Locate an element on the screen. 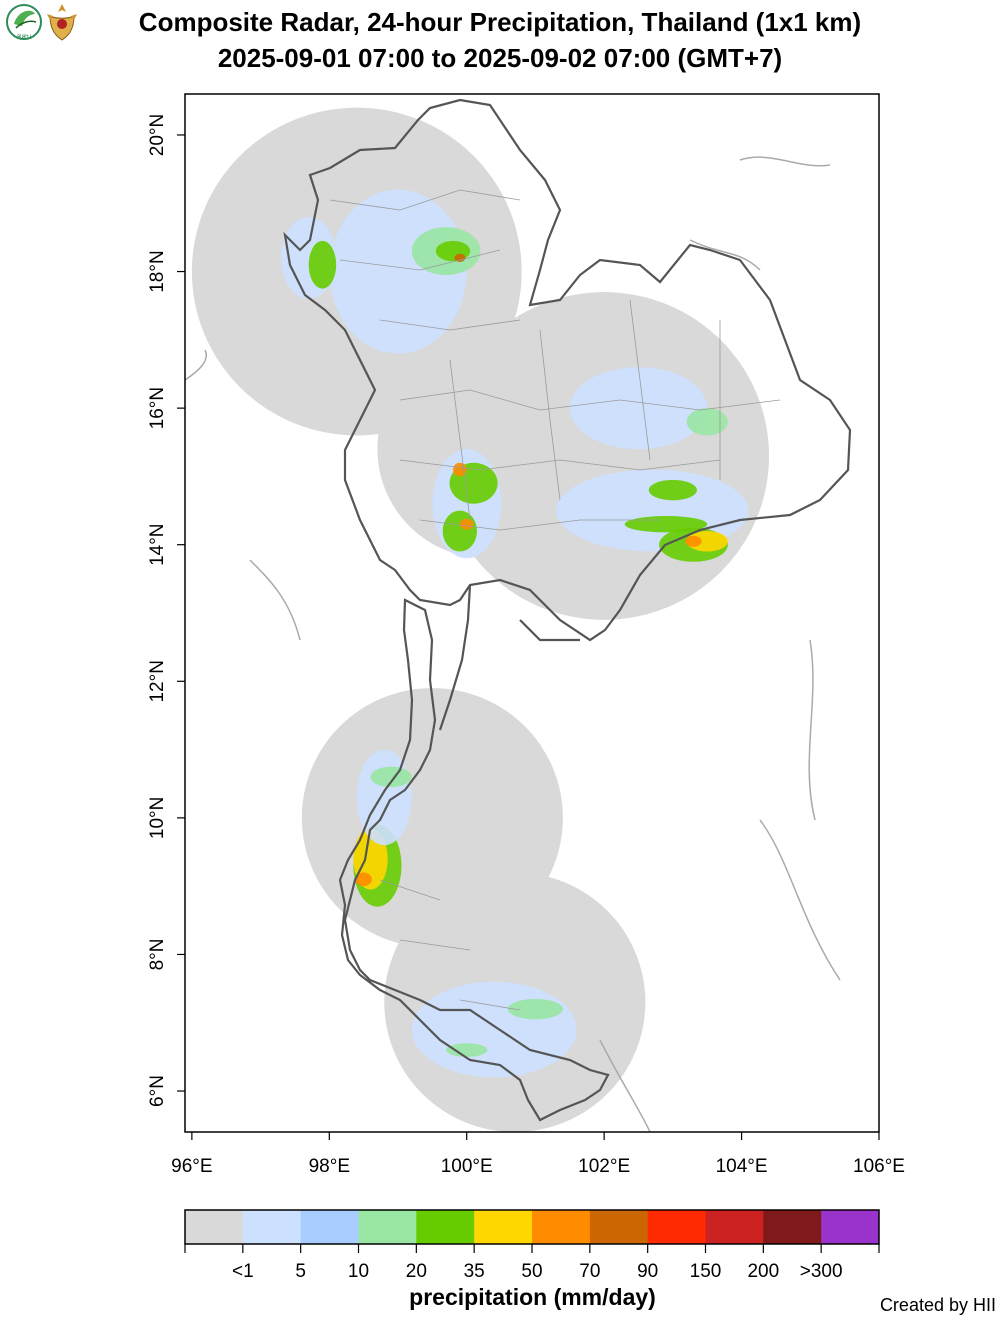  logo-group: สสน is located at coordinates (42, 23).